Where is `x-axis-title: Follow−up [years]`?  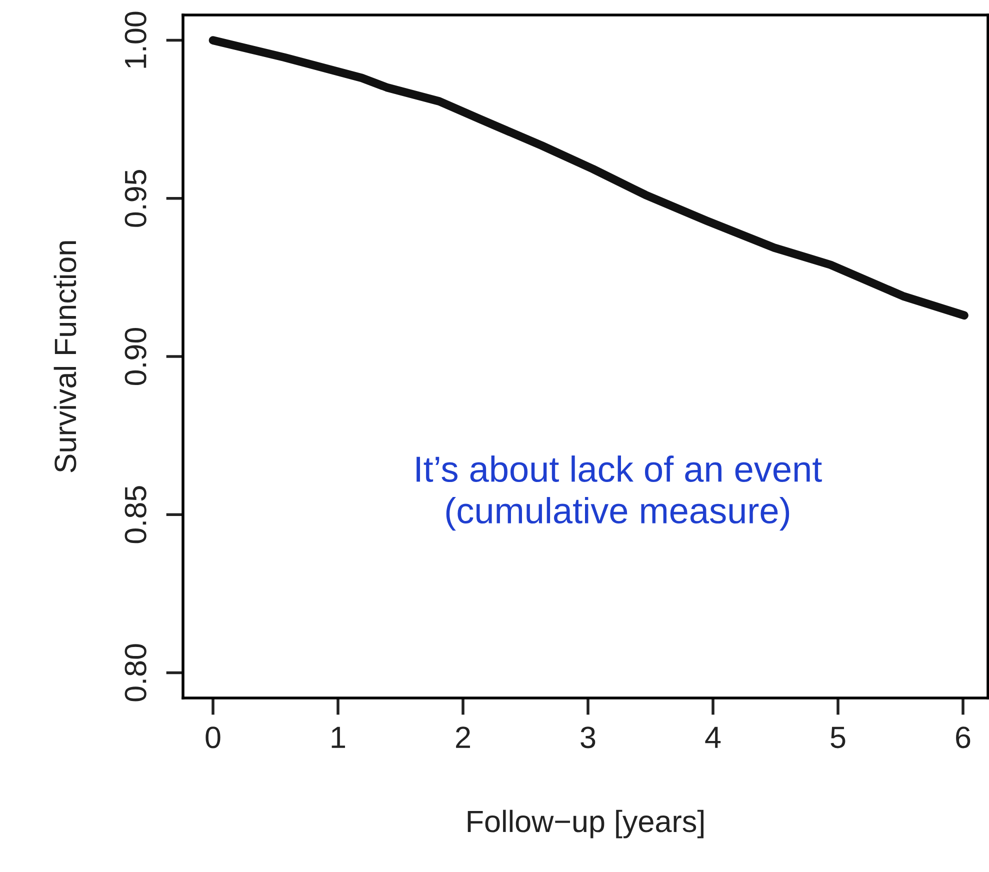
x-axis-title: Follow−up [years] is located at coordinates (586, 824).